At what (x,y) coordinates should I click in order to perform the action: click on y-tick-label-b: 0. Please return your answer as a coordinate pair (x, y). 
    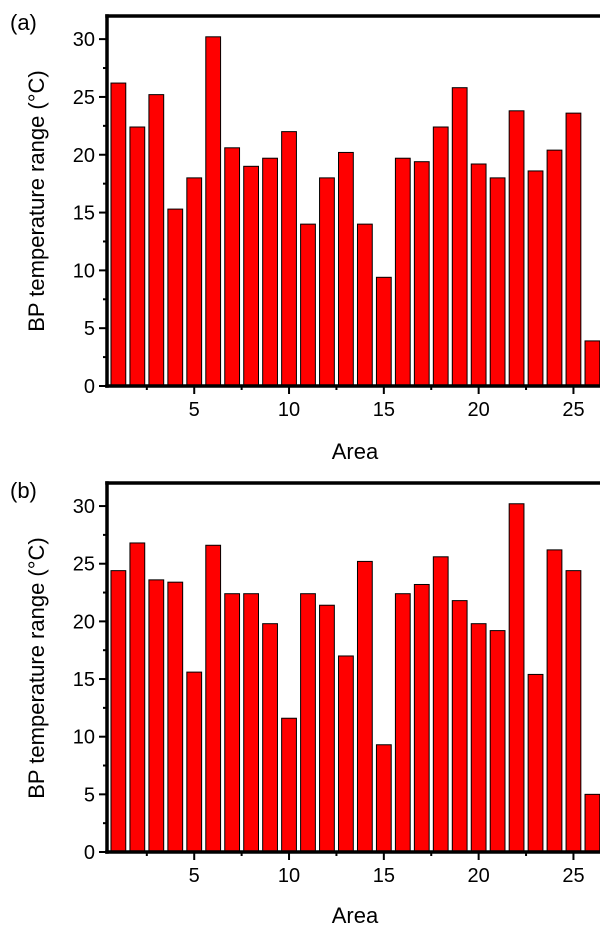
    Looking at the image, I should click on (89, 853).